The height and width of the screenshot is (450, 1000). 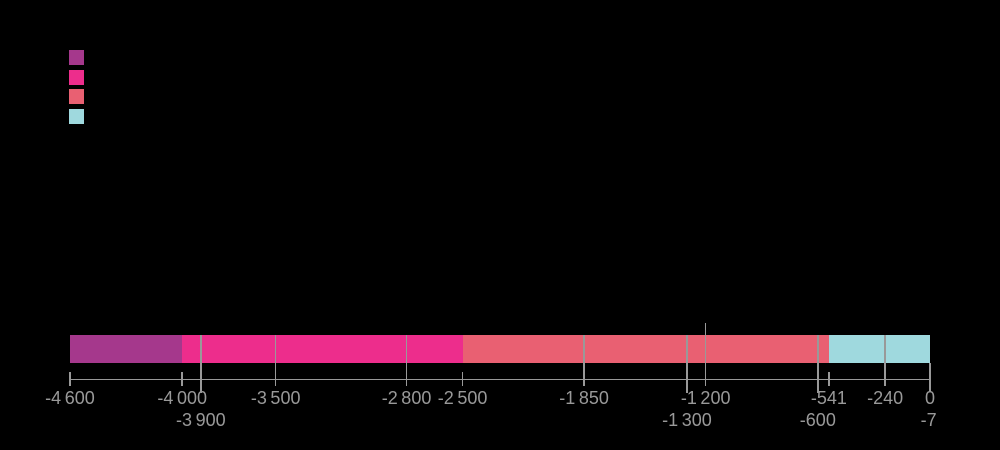 I want to click on x-axis-tick-label: -3 500, so click(x=275, y=398).